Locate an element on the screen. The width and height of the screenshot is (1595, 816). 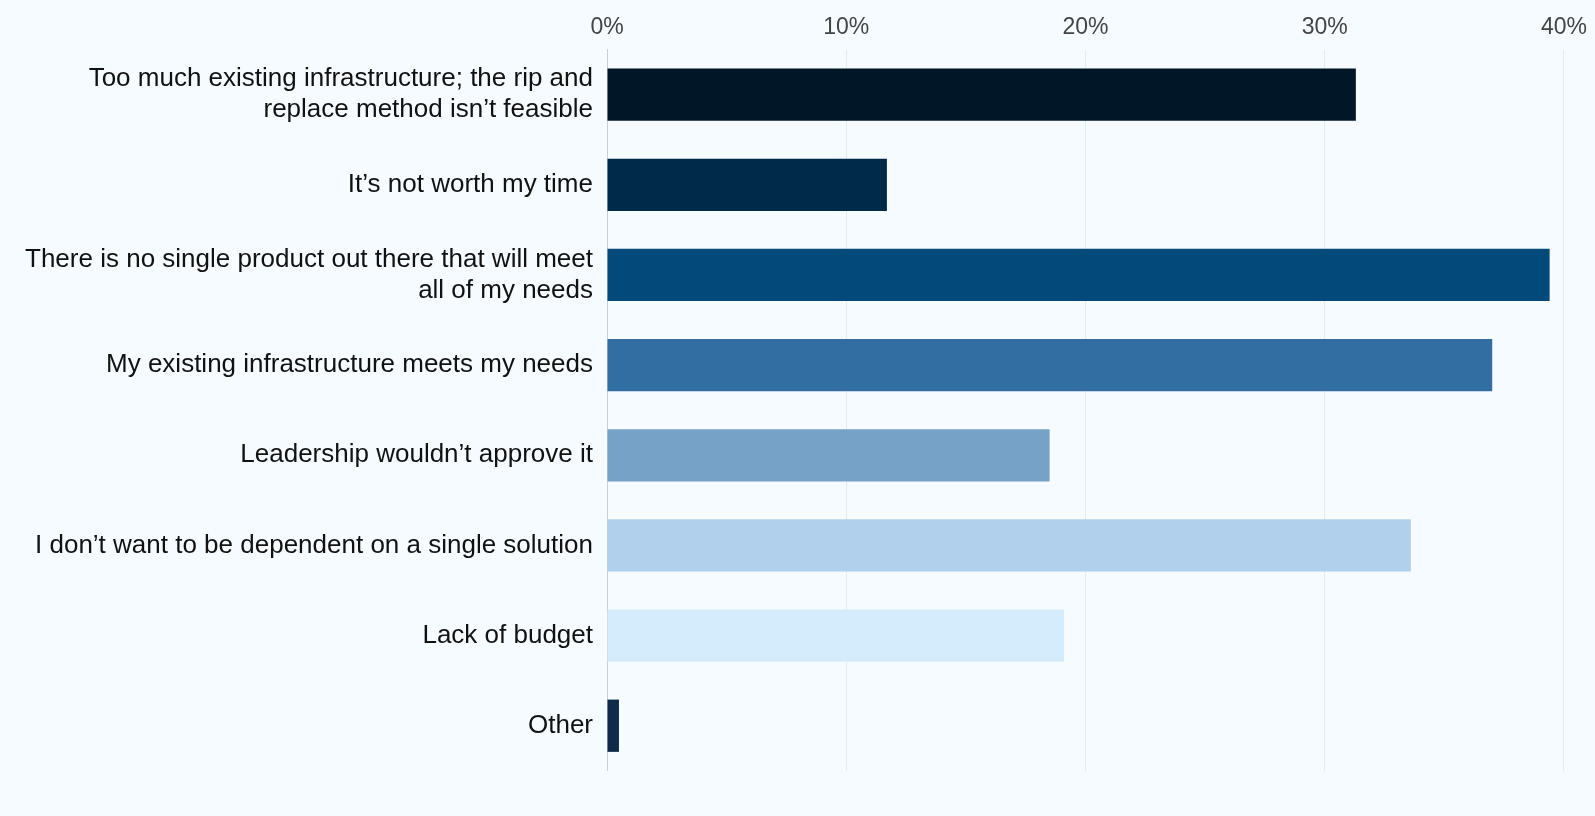
x-tick-label: 10% is located at coordinates (846, 26).